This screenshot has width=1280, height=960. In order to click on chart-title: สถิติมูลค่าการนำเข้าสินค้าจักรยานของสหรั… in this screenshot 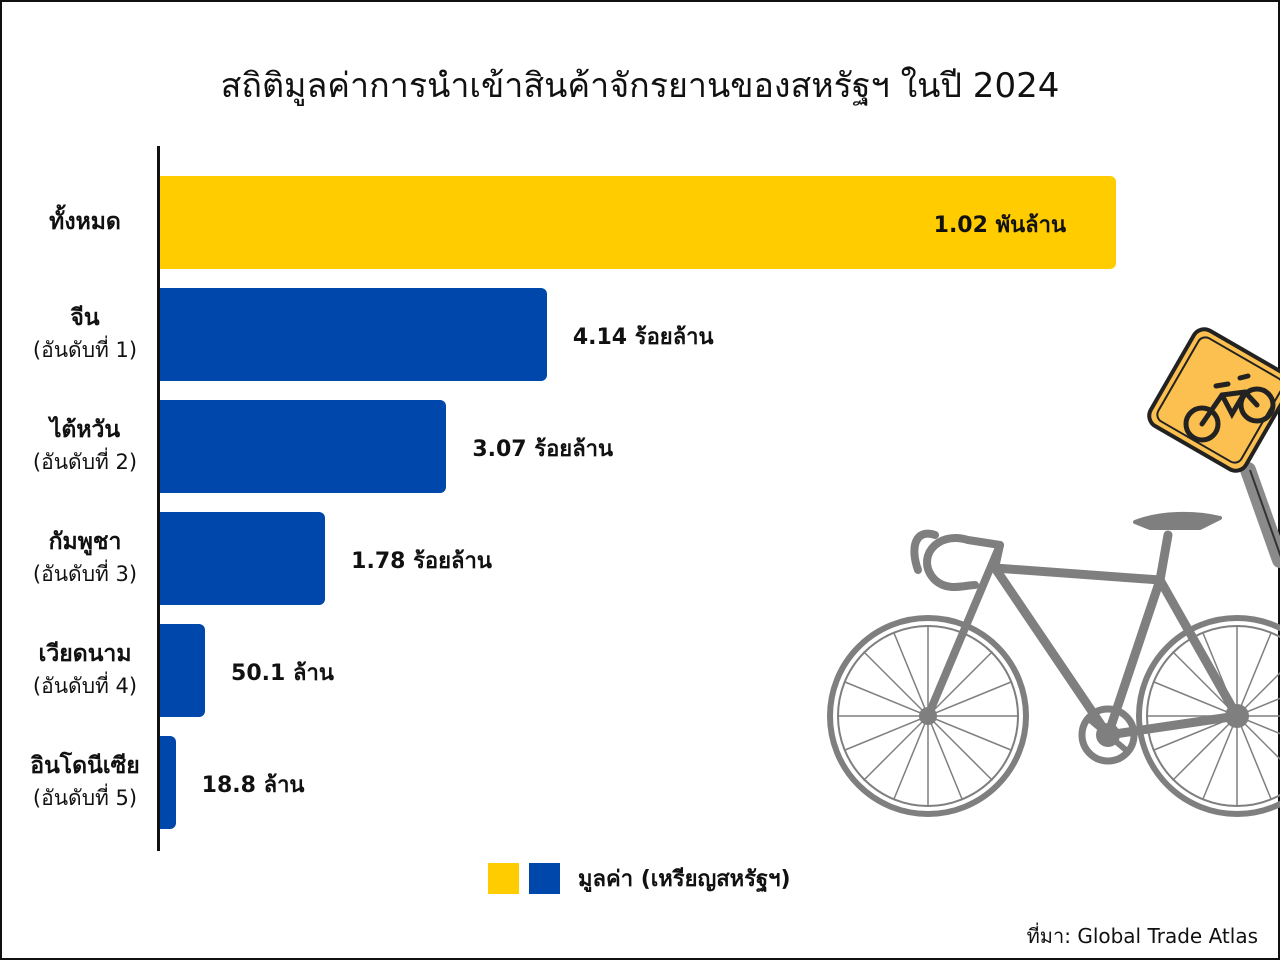, I will do `click(640, 86)`.